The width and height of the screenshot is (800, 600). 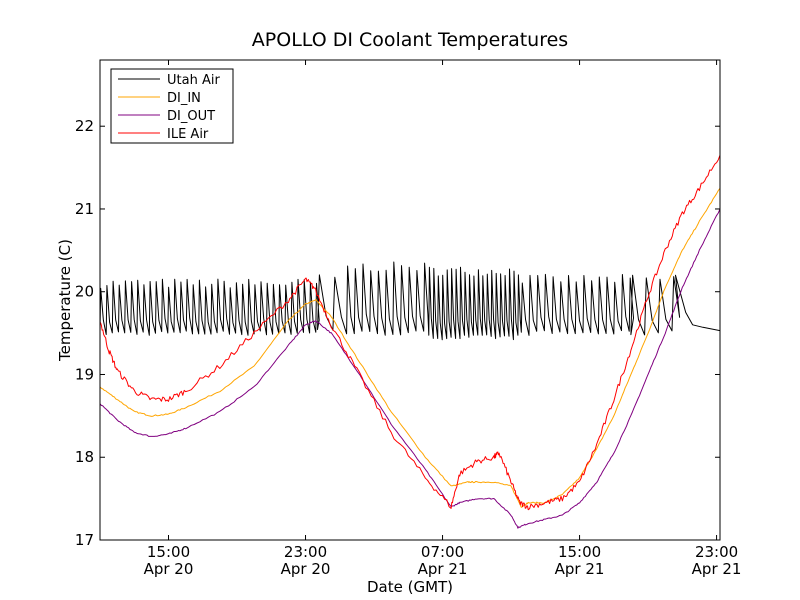 What do you see at coordinates (410, 587) in the screenshot?
I see `x-axis-label: Date (GMT)` at bounding box center [410, 587].